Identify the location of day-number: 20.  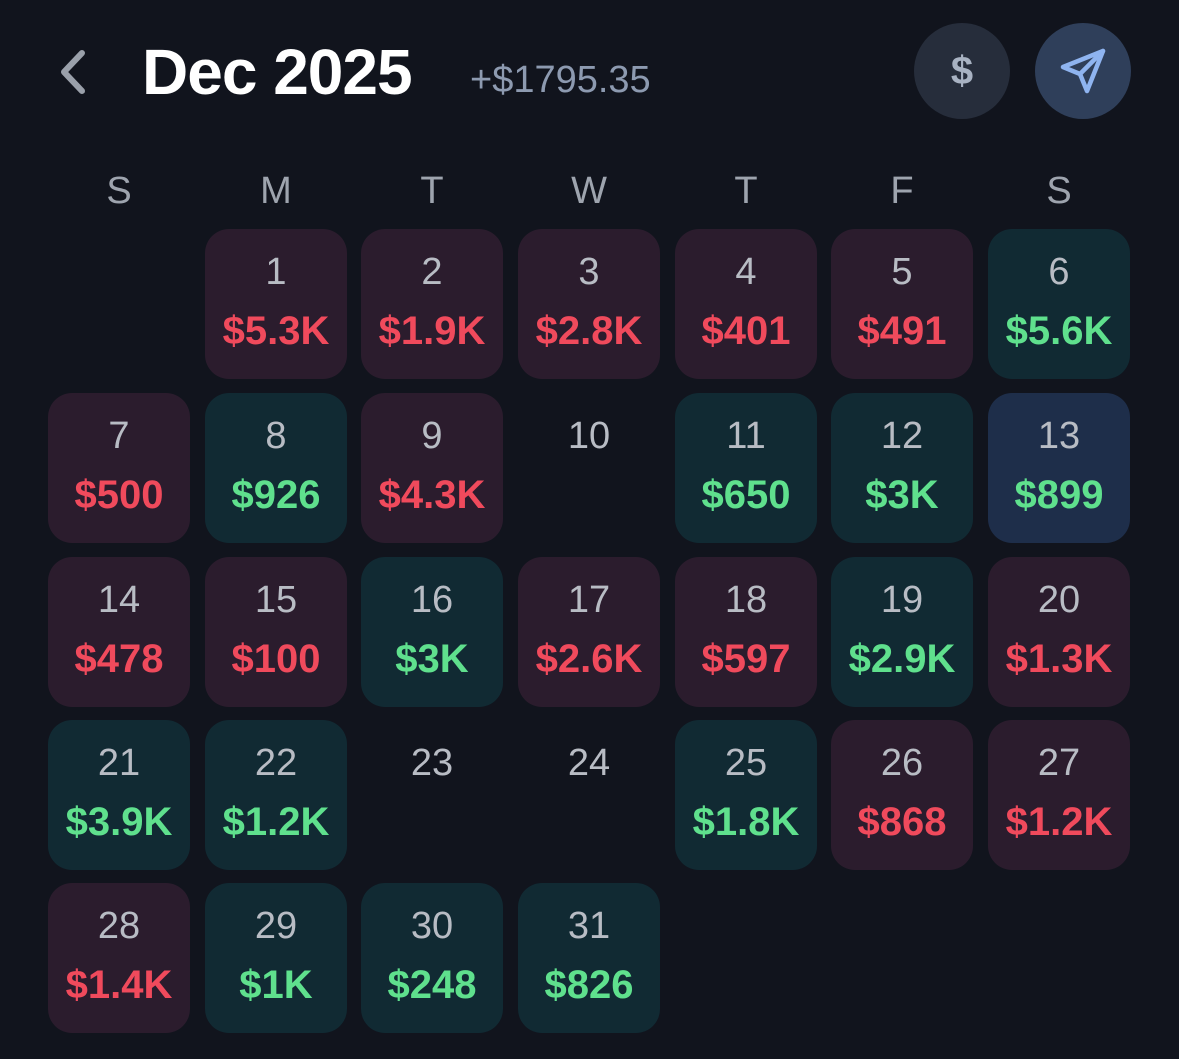
(1059, 600).